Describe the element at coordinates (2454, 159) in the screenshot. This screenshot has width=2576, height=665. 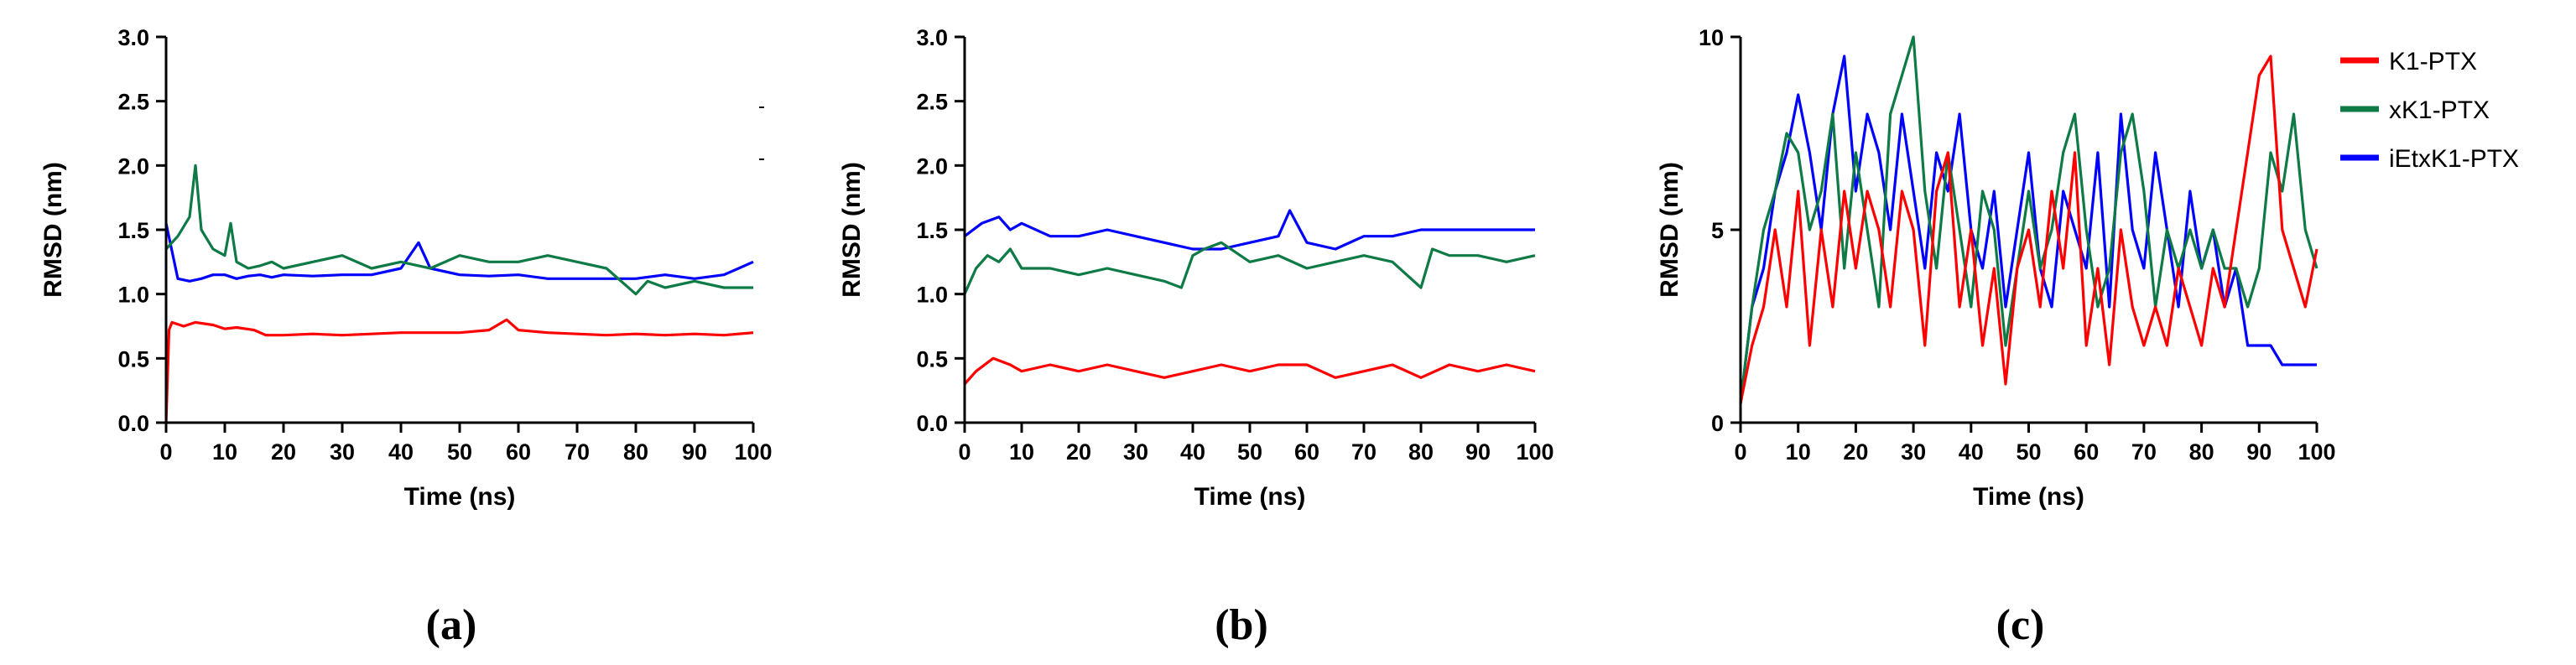
I see `legend-label-ietxk1-ptx: iEtxK1-PTX` at that location.